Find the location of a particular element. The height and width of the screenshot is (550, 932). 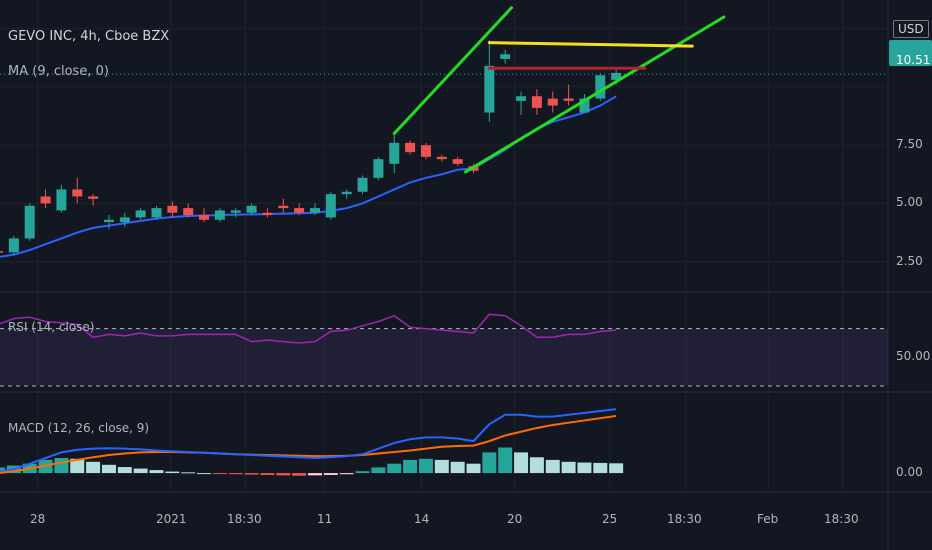

price-tick-label: 2.50 is located at coordinates (909, 260).